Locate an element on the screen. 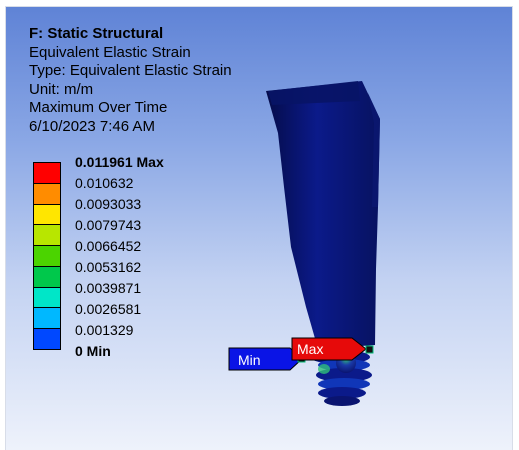 This screenshot has height=450, width=519. min-probe-marker is located at coordinates (265, 359).